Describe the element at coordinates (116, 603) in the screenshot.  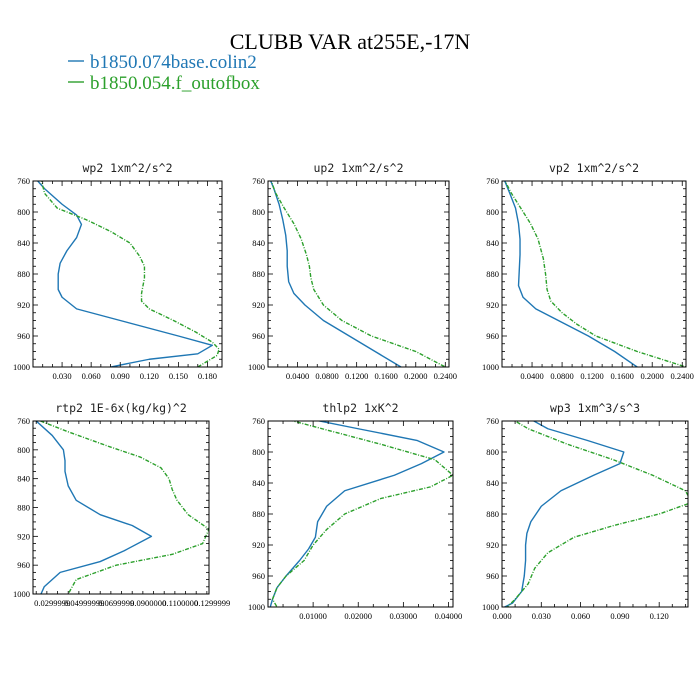
I see `x-tick-label: 0.0699999` at that location.